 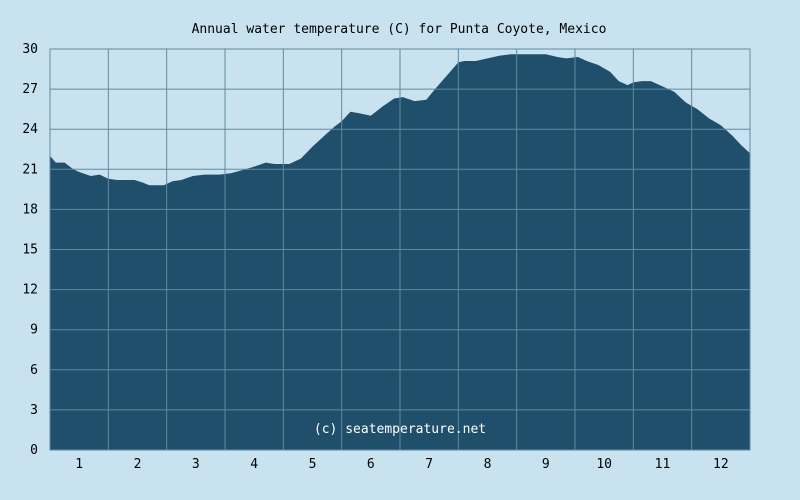 What do you see at coordinates (721, 464) in the screenshot?
I see `x-tick-label: 12` at bounding box center [721, 464].